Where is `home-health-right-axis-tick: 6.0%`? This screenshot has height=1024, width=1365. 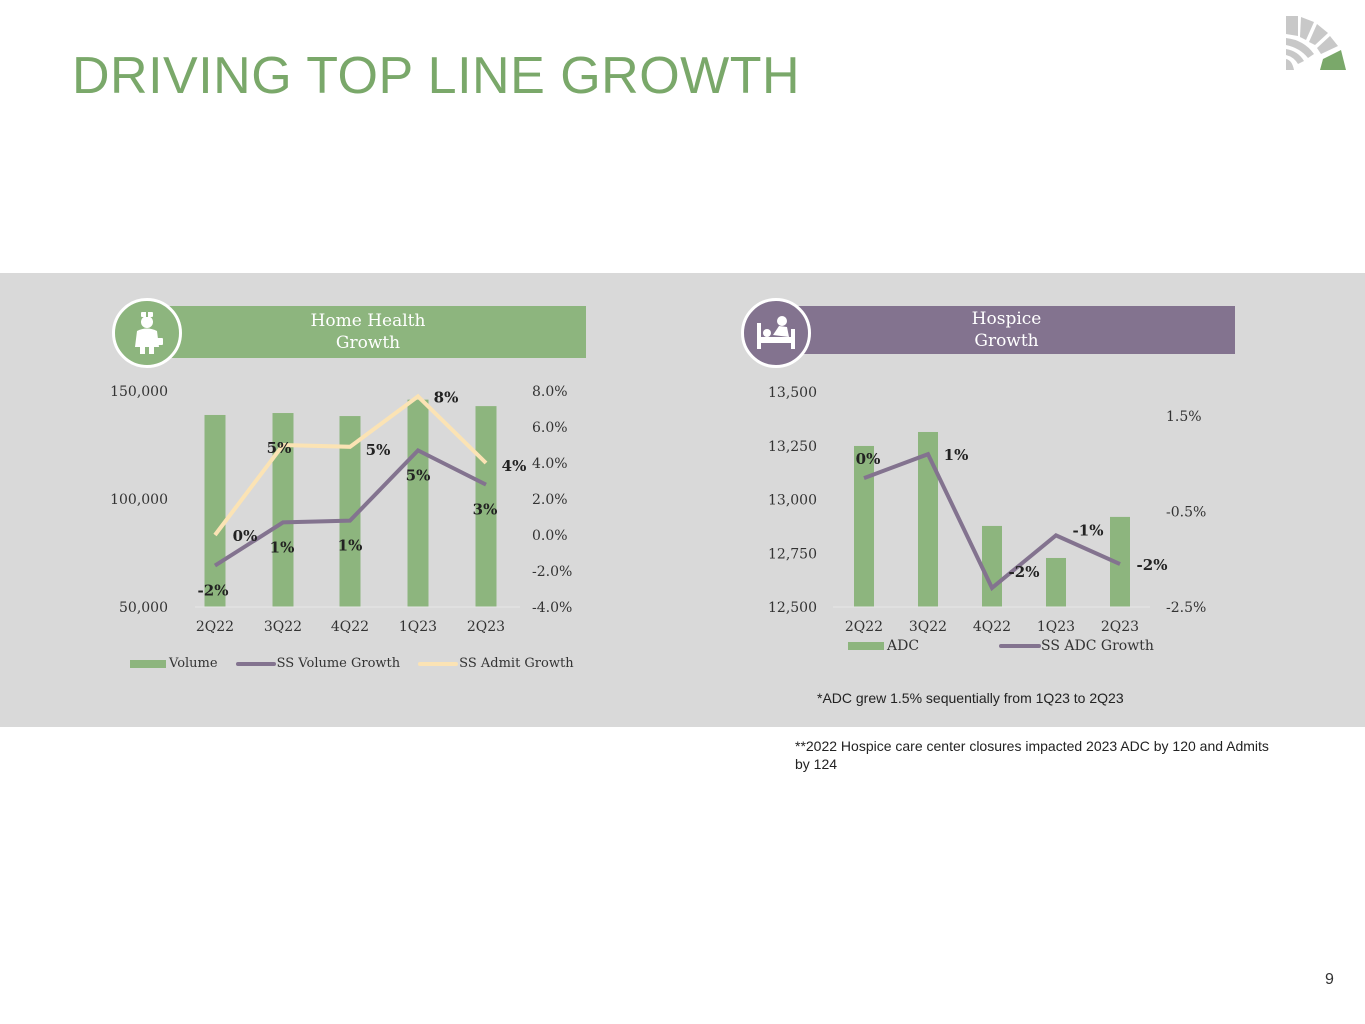
home-health-right-axis-tick: 6.0% is located at coordinates (550, 428).